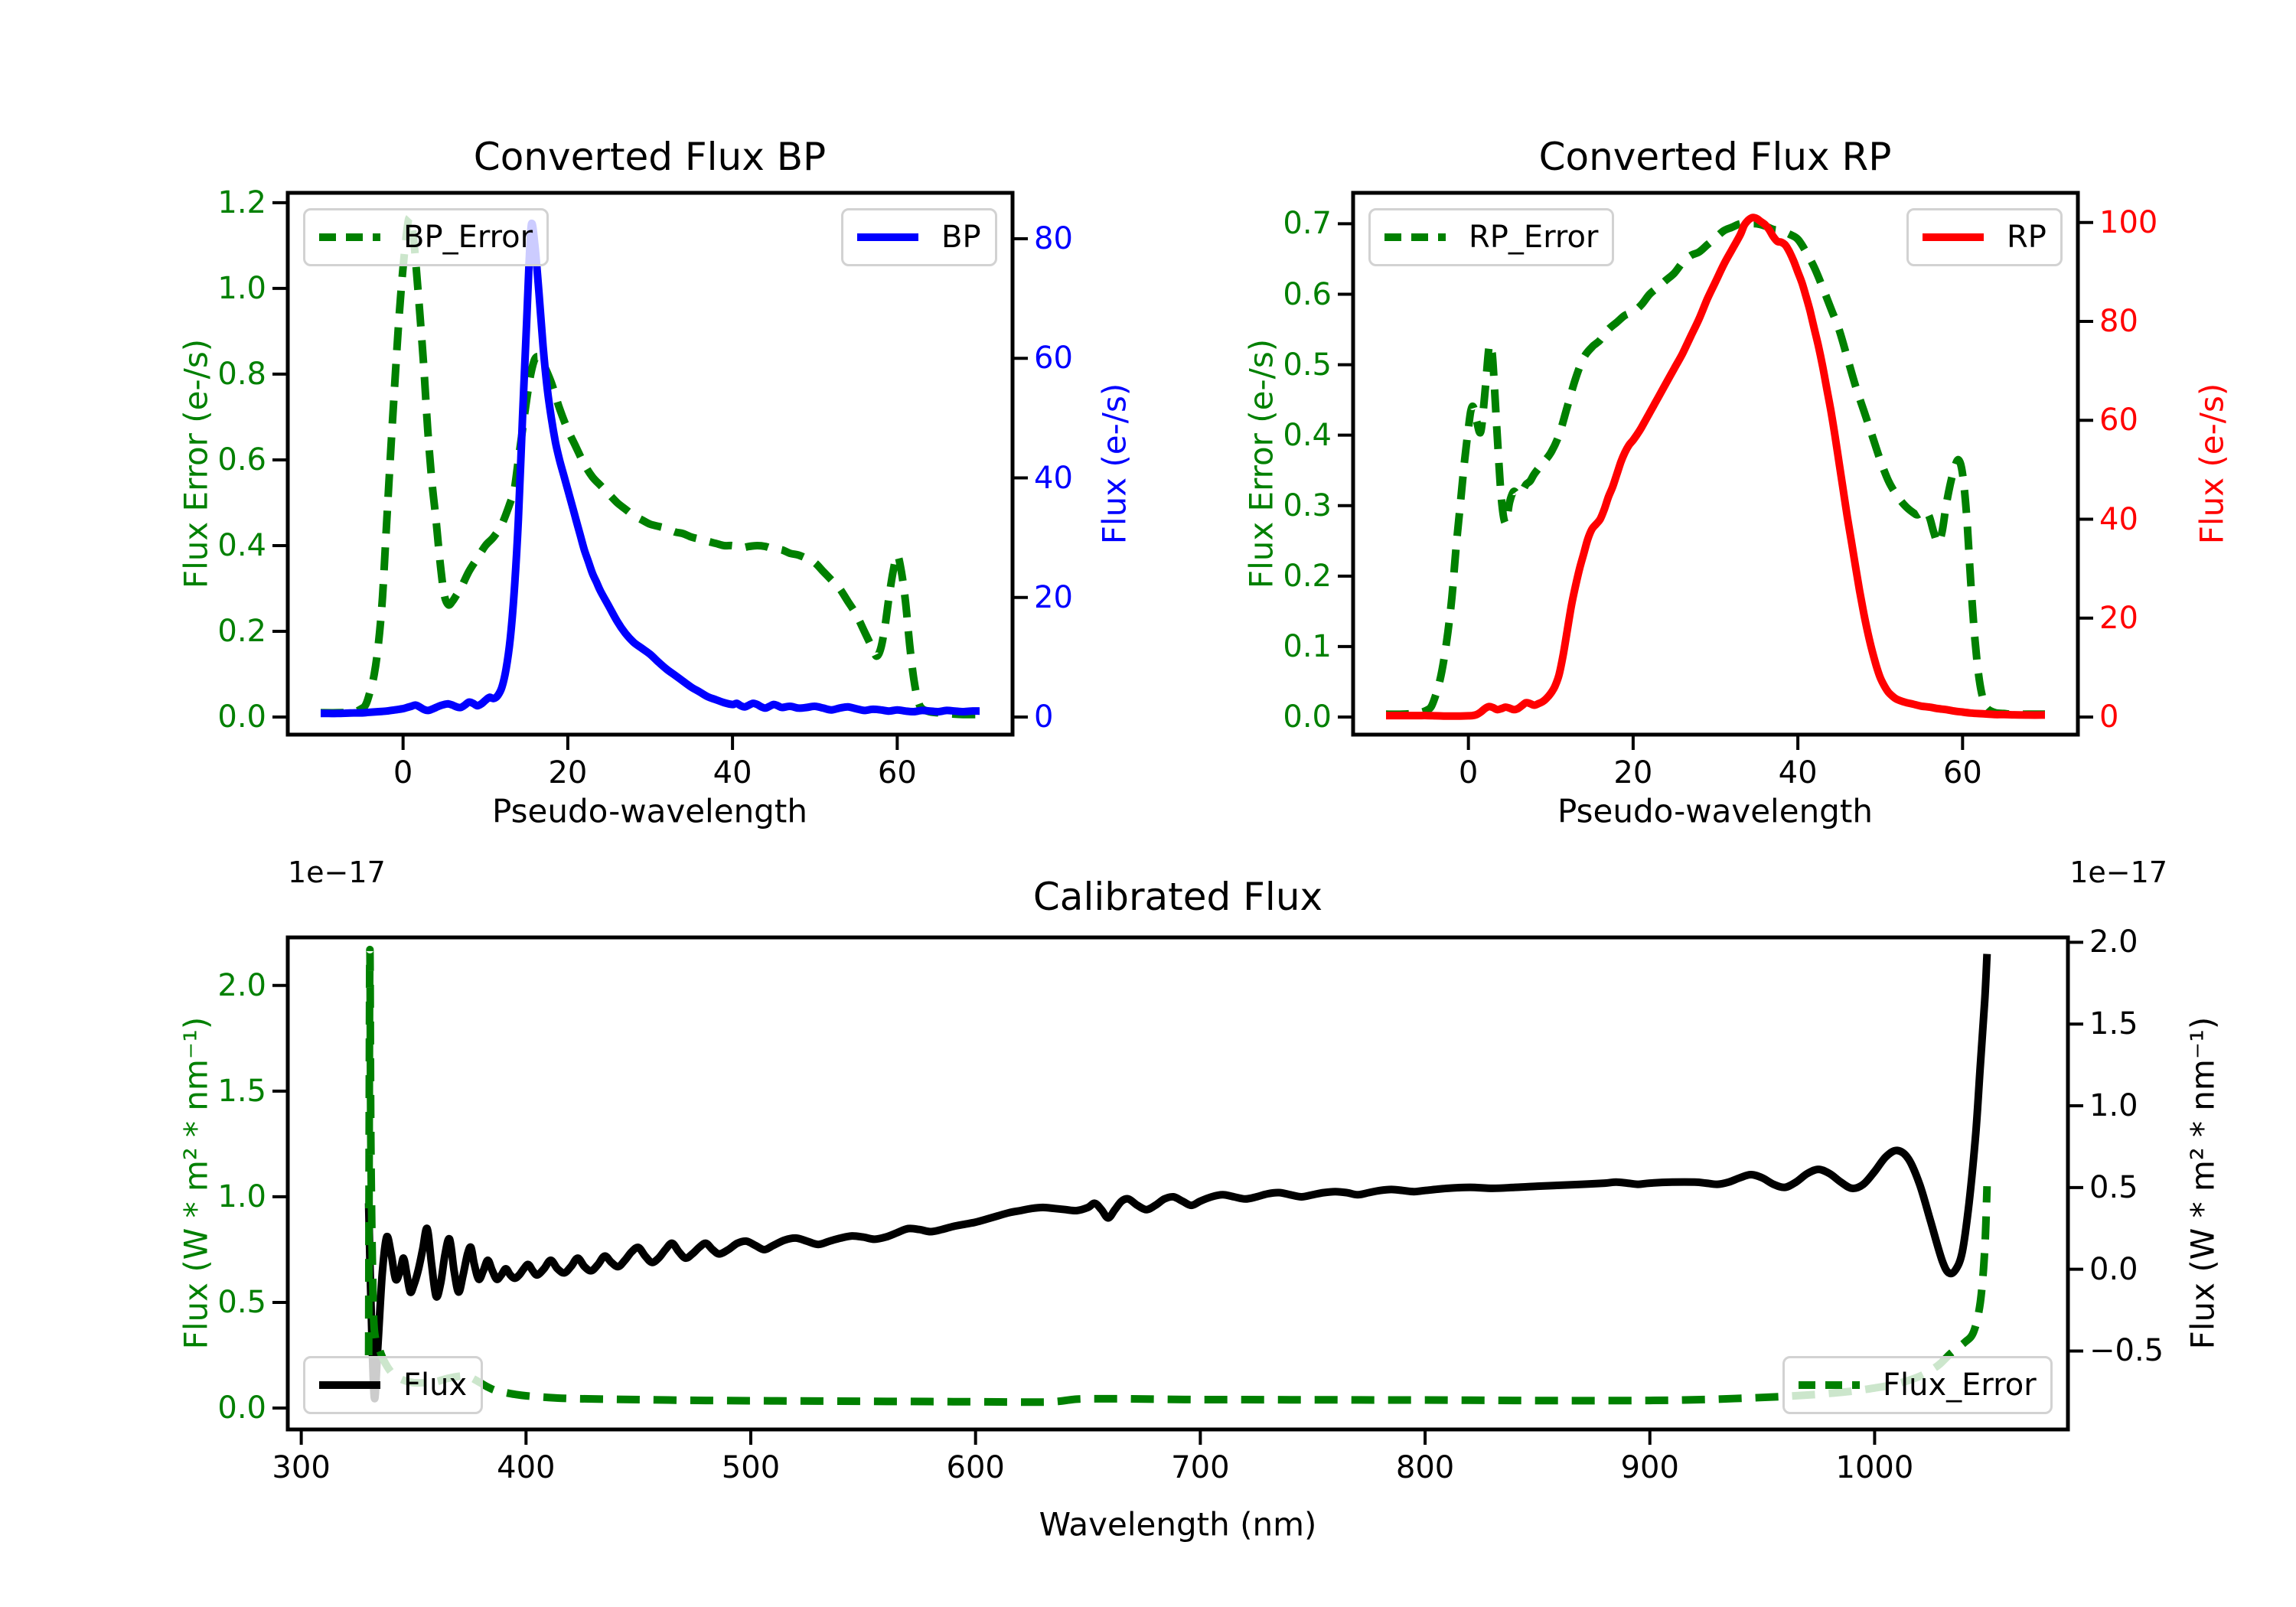 The image size is (2296, 1607). I want to click on cal-left-tick-label: 1.5, so click(241, 1091).